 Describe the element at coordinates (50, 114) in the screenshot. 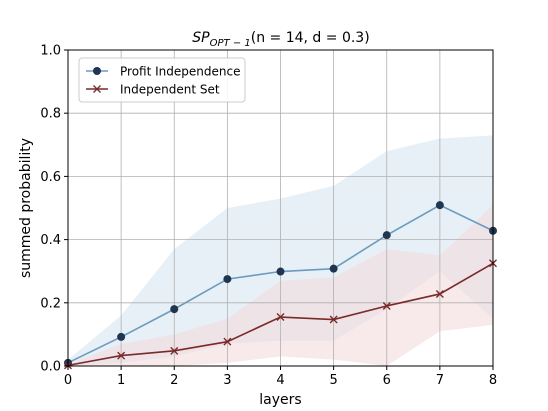

I see `y-tick-label-4: 0.8` at that location.